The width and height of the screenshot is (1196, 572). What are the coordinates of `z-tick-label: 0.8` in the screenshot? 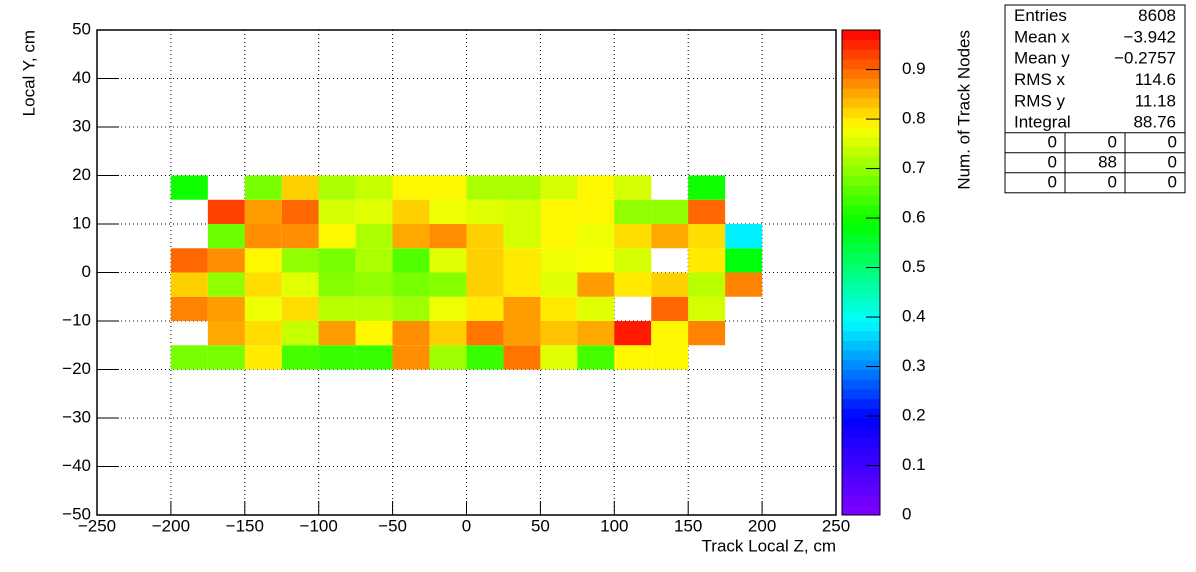 It's located at (914, 118).